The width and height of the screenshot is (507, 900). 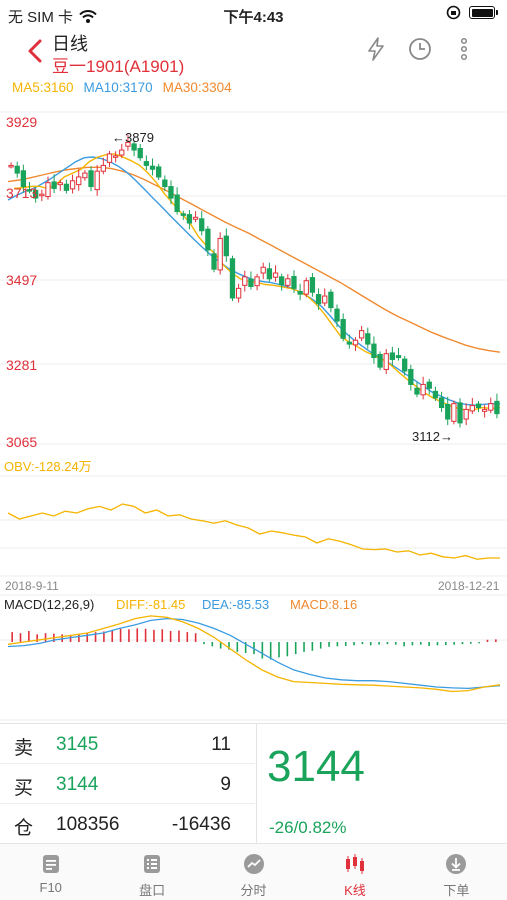 What do you see at coordinates (201, 824) in the screenshot?
I see `open-interest-change: -16436` at bounding box center [201, 824].